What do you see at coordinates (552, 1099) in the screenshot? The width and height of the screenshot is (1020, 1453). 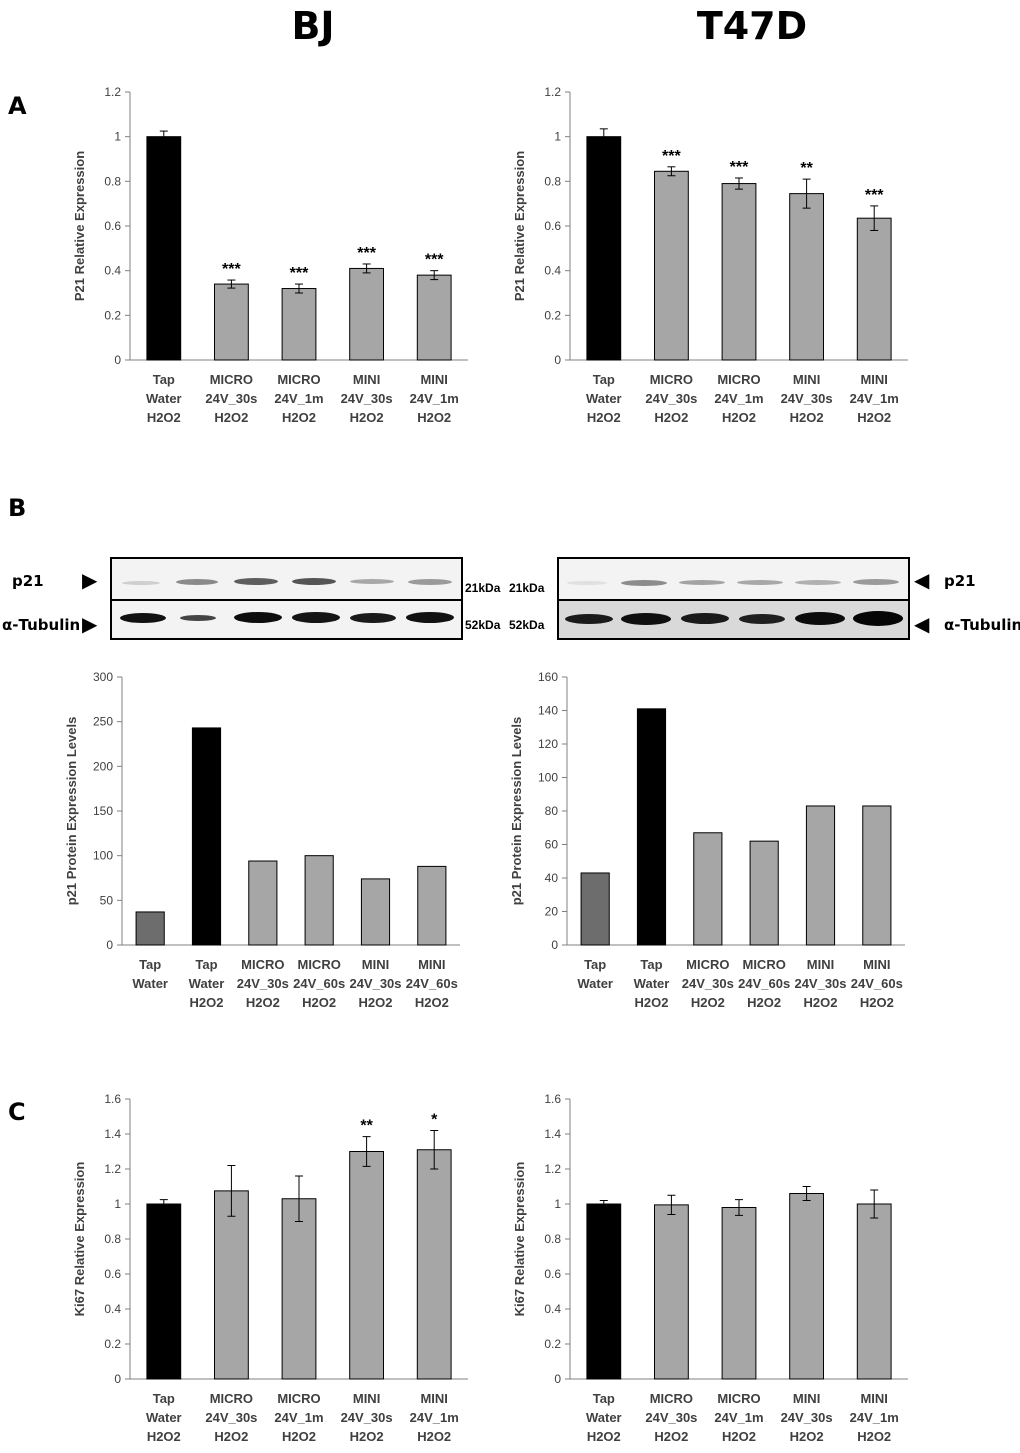 I see `y-tick-label: 1.6` at bounding box center [552, 1099].